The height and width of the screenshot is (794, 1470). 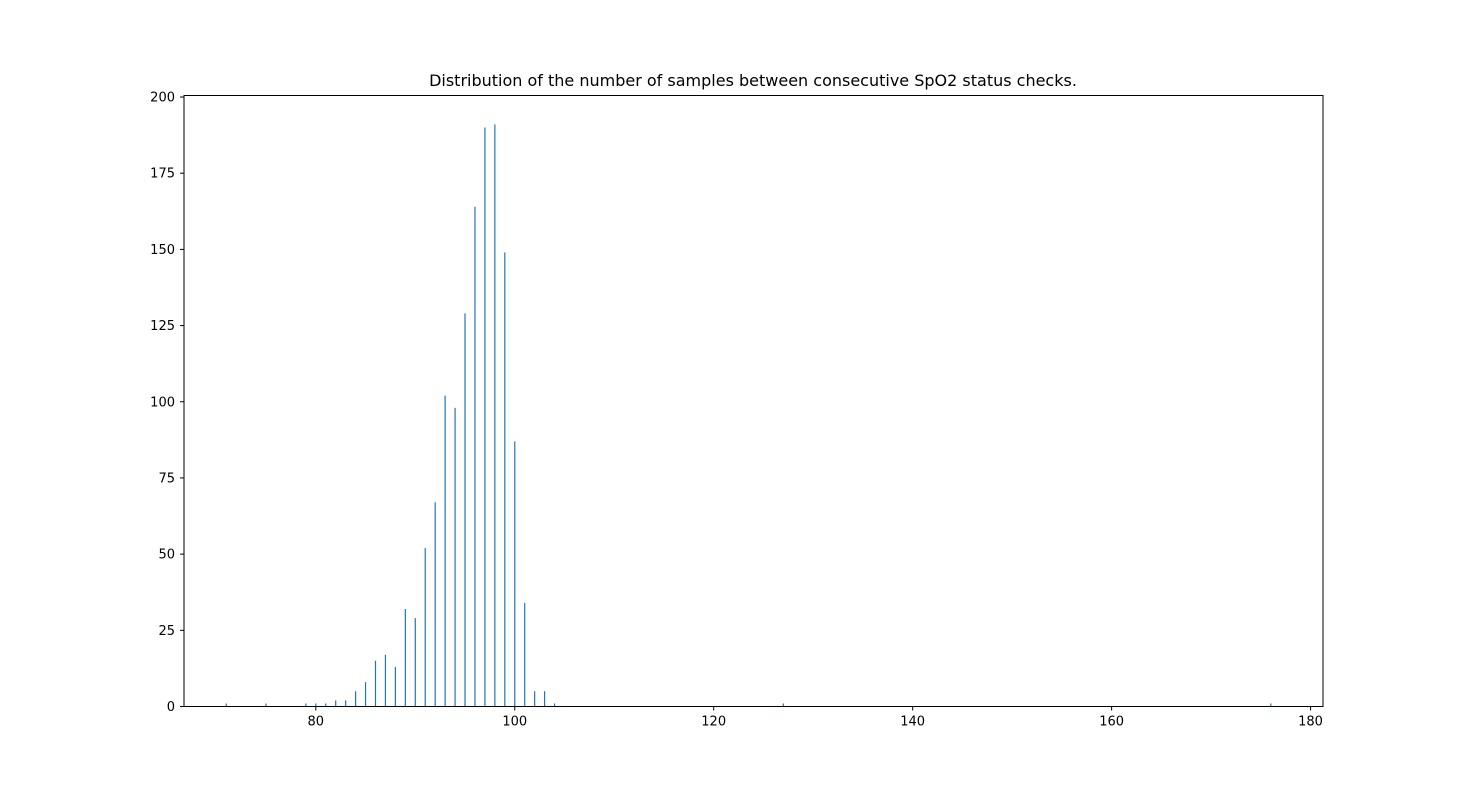 What do you see at coordinates (1310, 722) in the screenshot?
I see `x-tick-label: 180` at bounding box center [1310, 722].